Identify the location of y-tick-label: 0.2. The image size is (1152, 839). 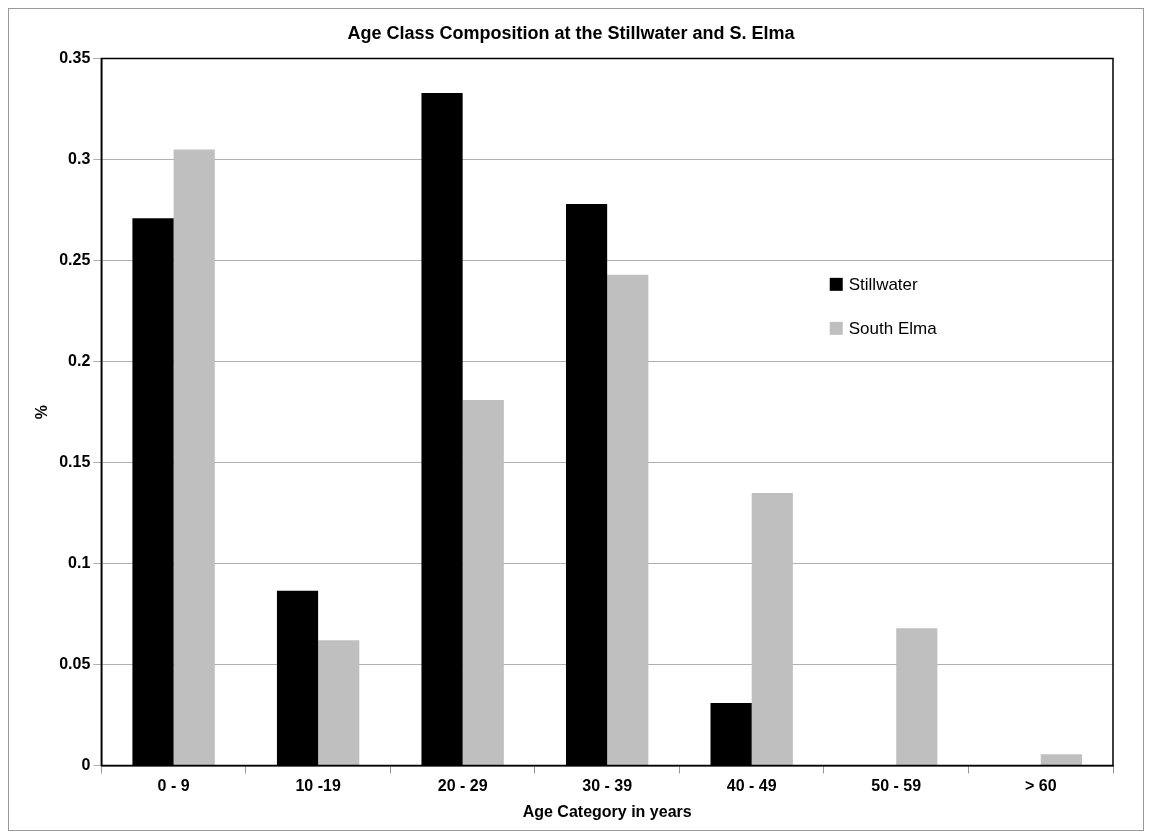
(79, 361).